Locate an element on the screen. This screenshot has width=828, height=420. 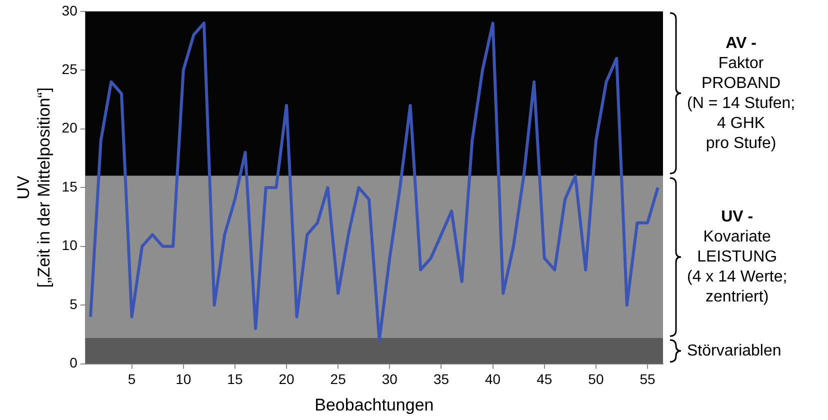
x-tick-label: 40 is located at coordinates (493, 379).